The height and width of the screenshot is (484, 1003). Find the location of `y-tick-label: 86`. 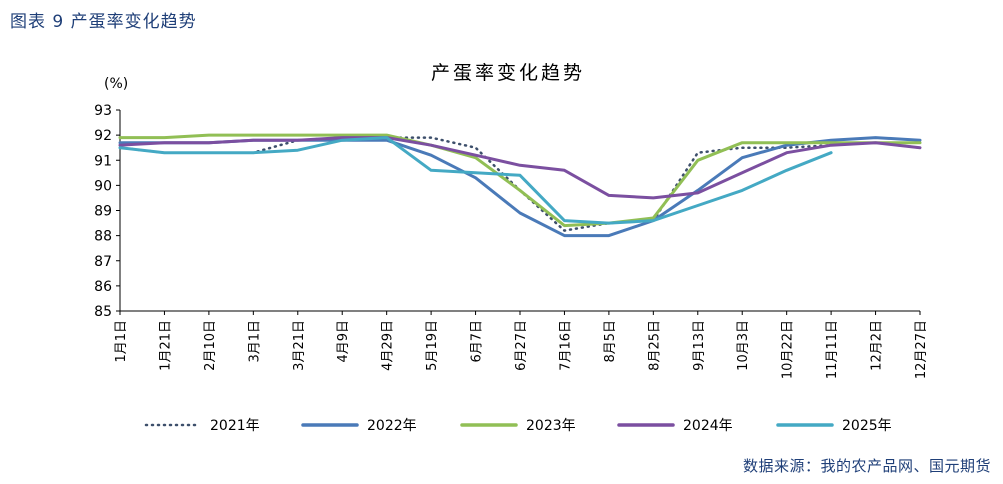

y-tick-label: 86 is located at coordinates (103, 287).